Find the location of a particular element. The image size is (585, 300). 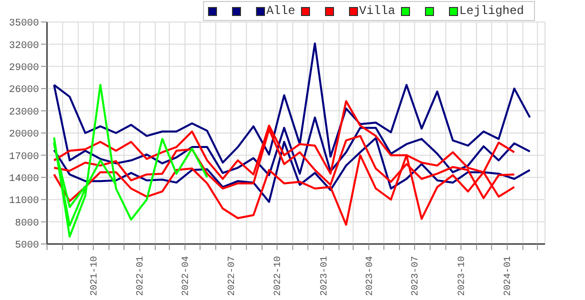

y-tick-label: 20000 is located at coordinates (23, 135).